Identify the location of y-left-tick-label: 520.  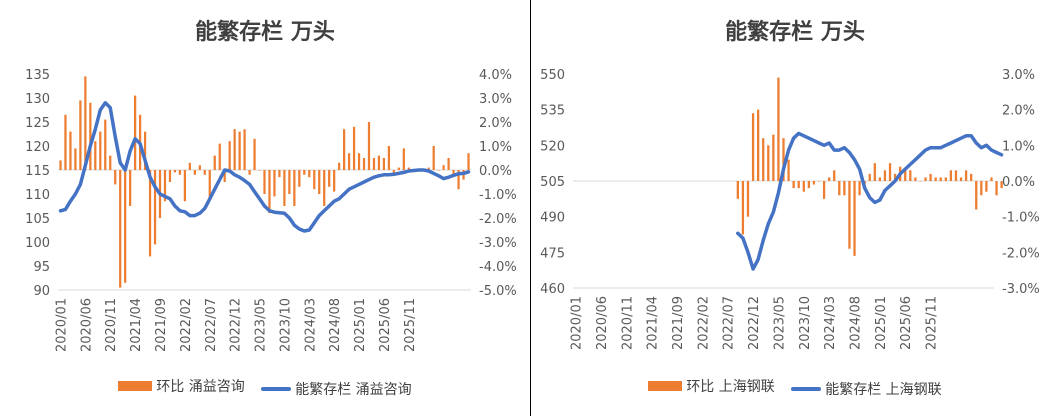
(552, 146).